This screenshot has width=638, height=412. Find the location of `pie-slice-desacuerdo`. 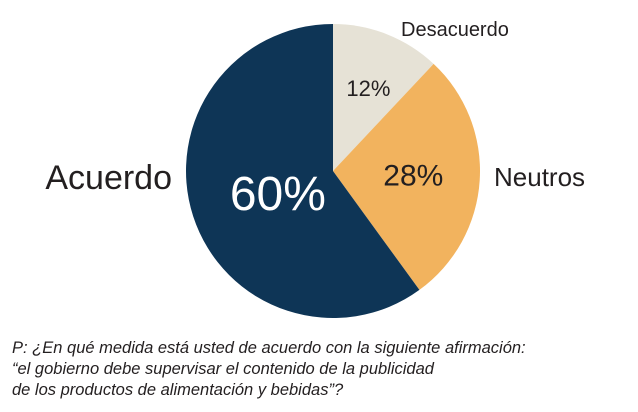

pie-slice-desacuerdo is located at coordinates (383, 97).